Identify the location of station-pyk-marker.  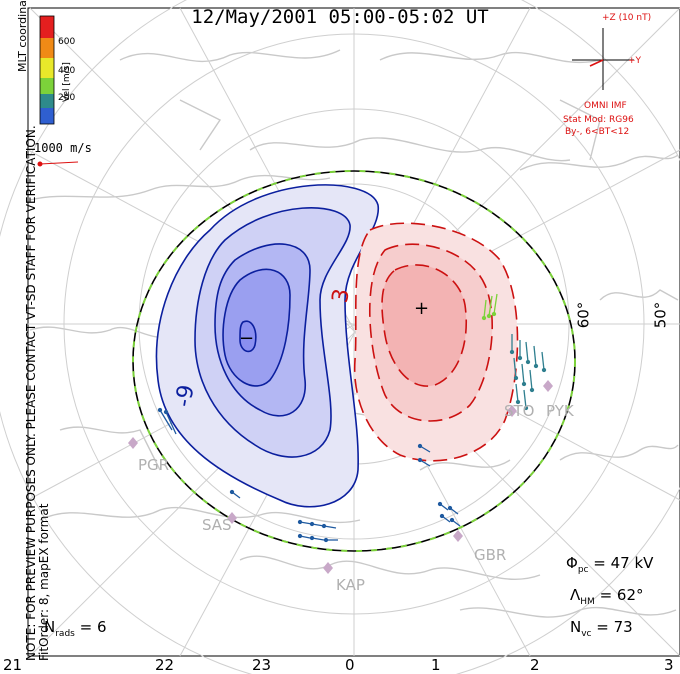
(548, 386).